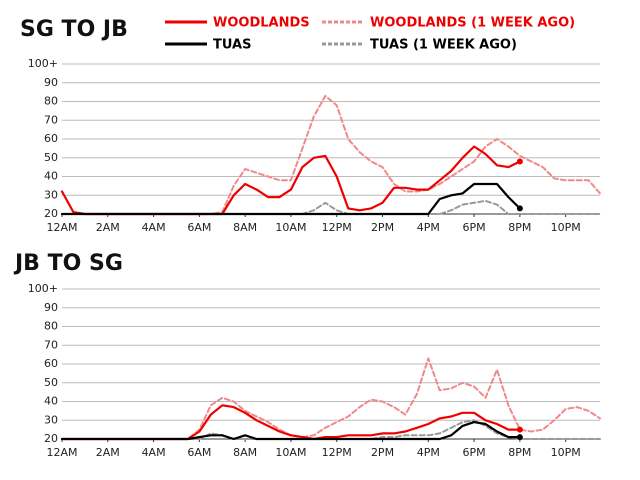 The width and height of the screenshot is (640, 480). I want to click on legend-label: TUAS (1 WEEK AGO), so click(443, 45).